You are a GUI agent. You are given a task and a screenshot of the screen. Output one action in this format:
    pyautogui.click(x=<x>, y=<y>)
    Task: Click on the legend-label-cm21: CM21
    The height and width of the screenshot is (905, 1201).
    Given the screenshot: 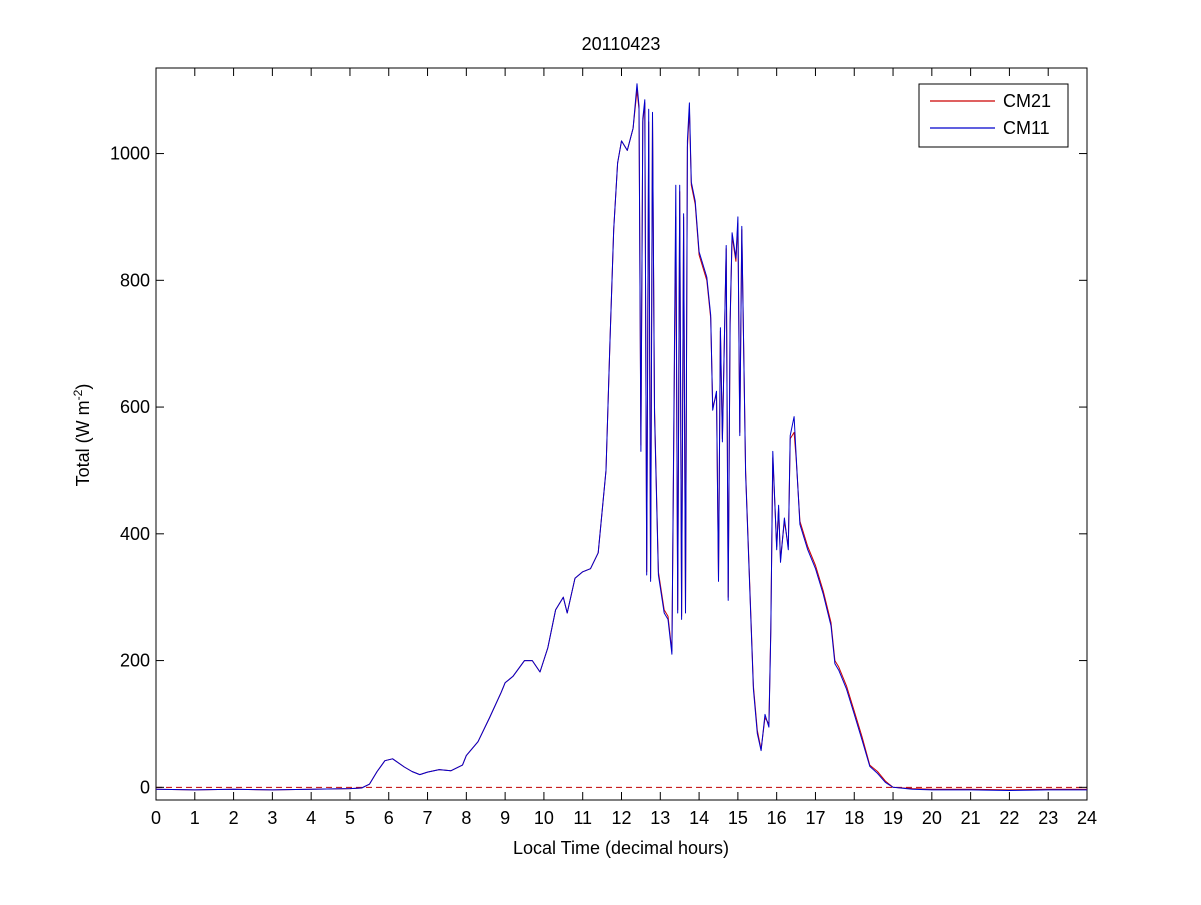 What is the action you would take?
    pyautogui.click(x=1027, y=101)
    